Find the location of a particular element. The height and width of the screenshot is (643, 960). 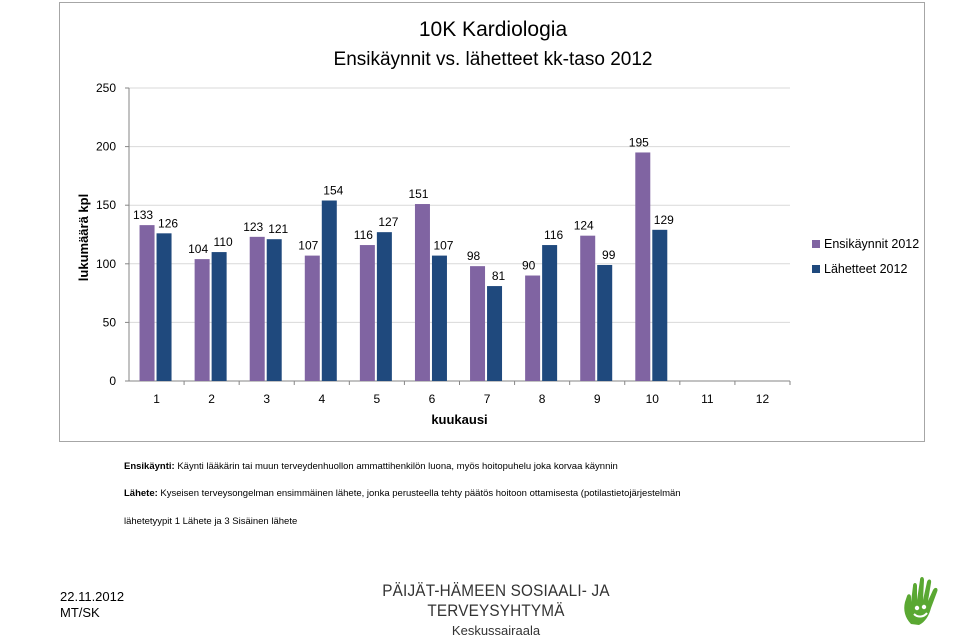

footer-date: 22.11.2012 is located at coordinates (92, 596).